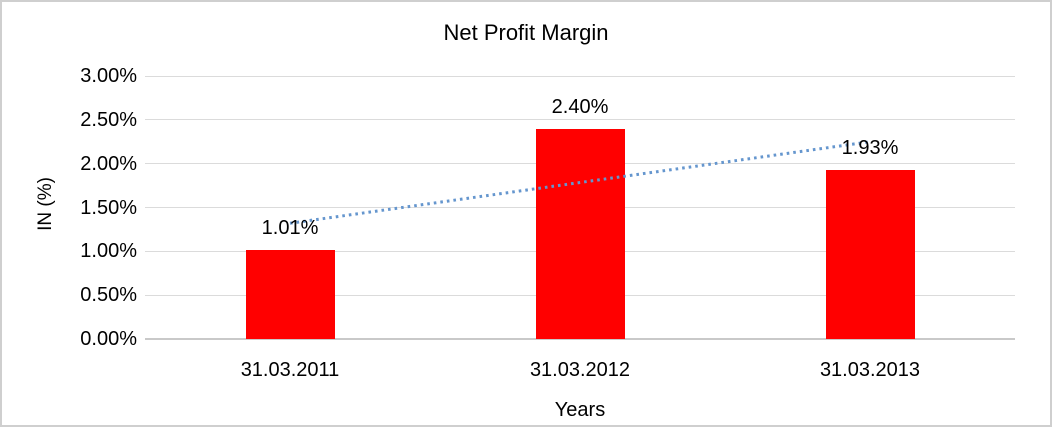 The width and height of the screenshot is (1052, 427). I want to click on y-tick-label: 3.00%, so click(108, 76).